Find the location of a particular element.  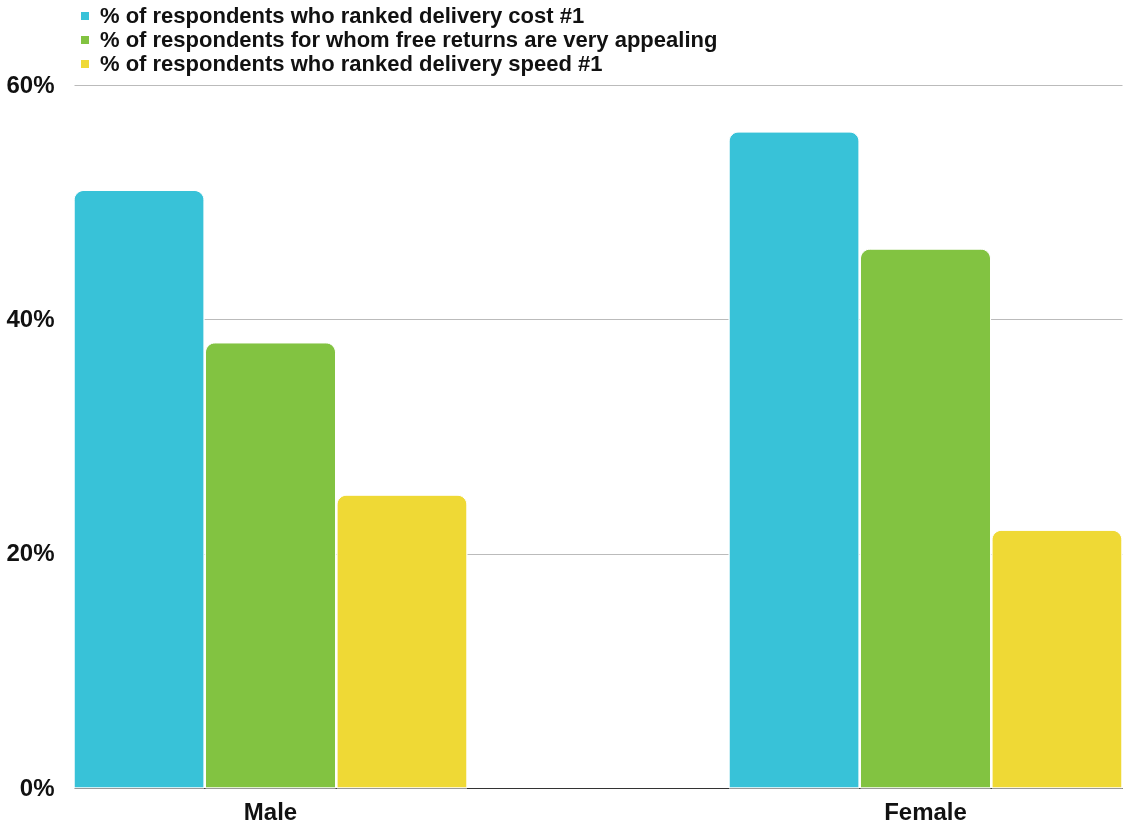

y-tick-label: 40% is located at coordinates (30, 318).